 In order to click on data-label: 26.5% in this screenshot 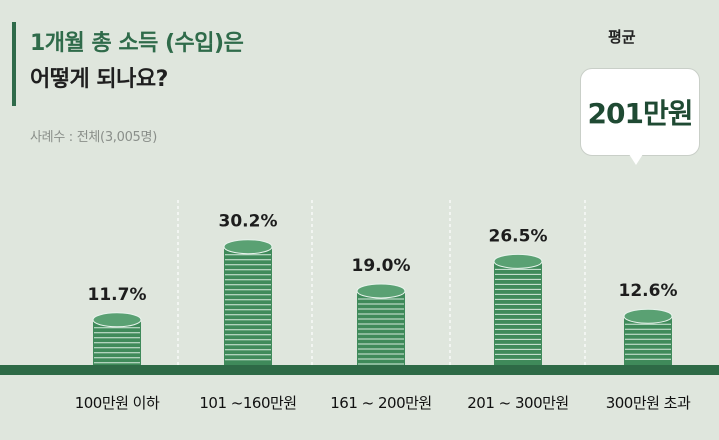, I will do `click(518, 236)`.